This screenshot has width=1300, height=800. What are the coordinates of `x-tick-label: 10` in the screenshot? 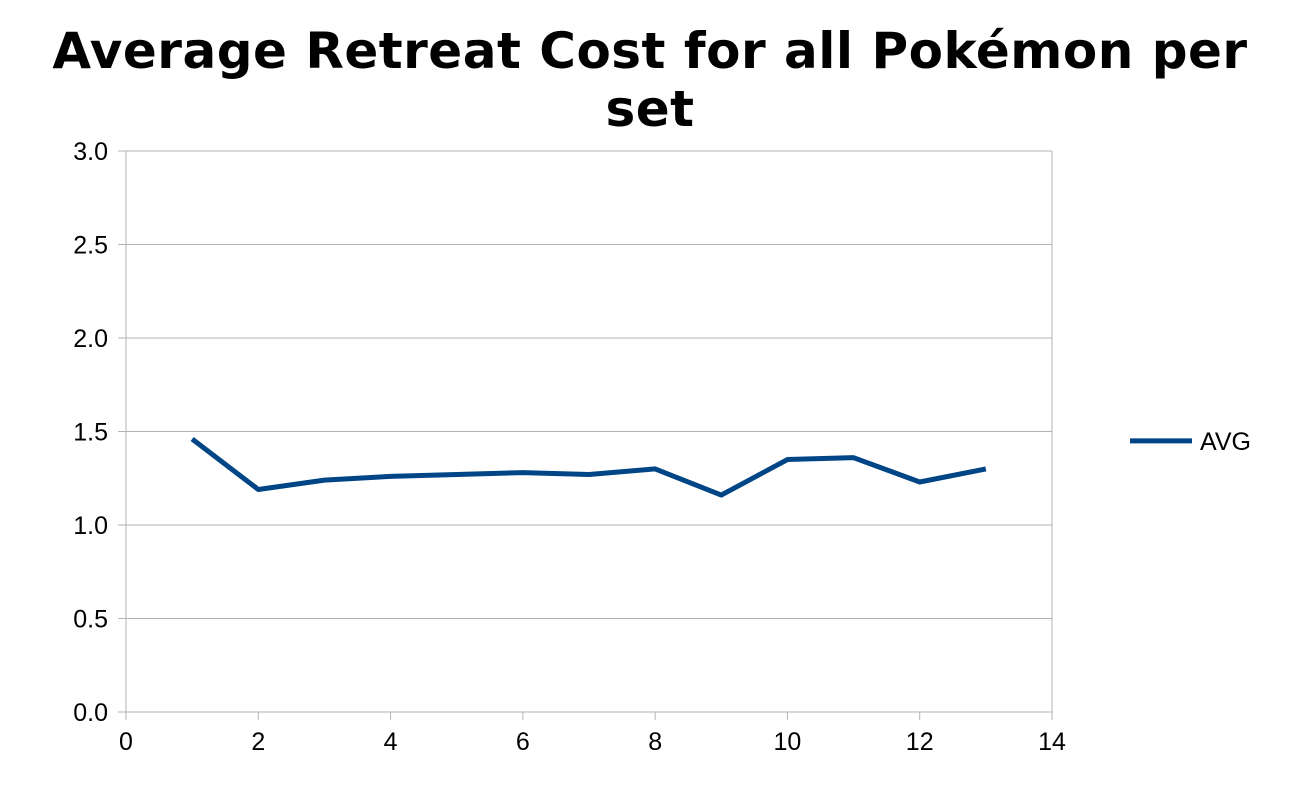 It's located at (788, 742).